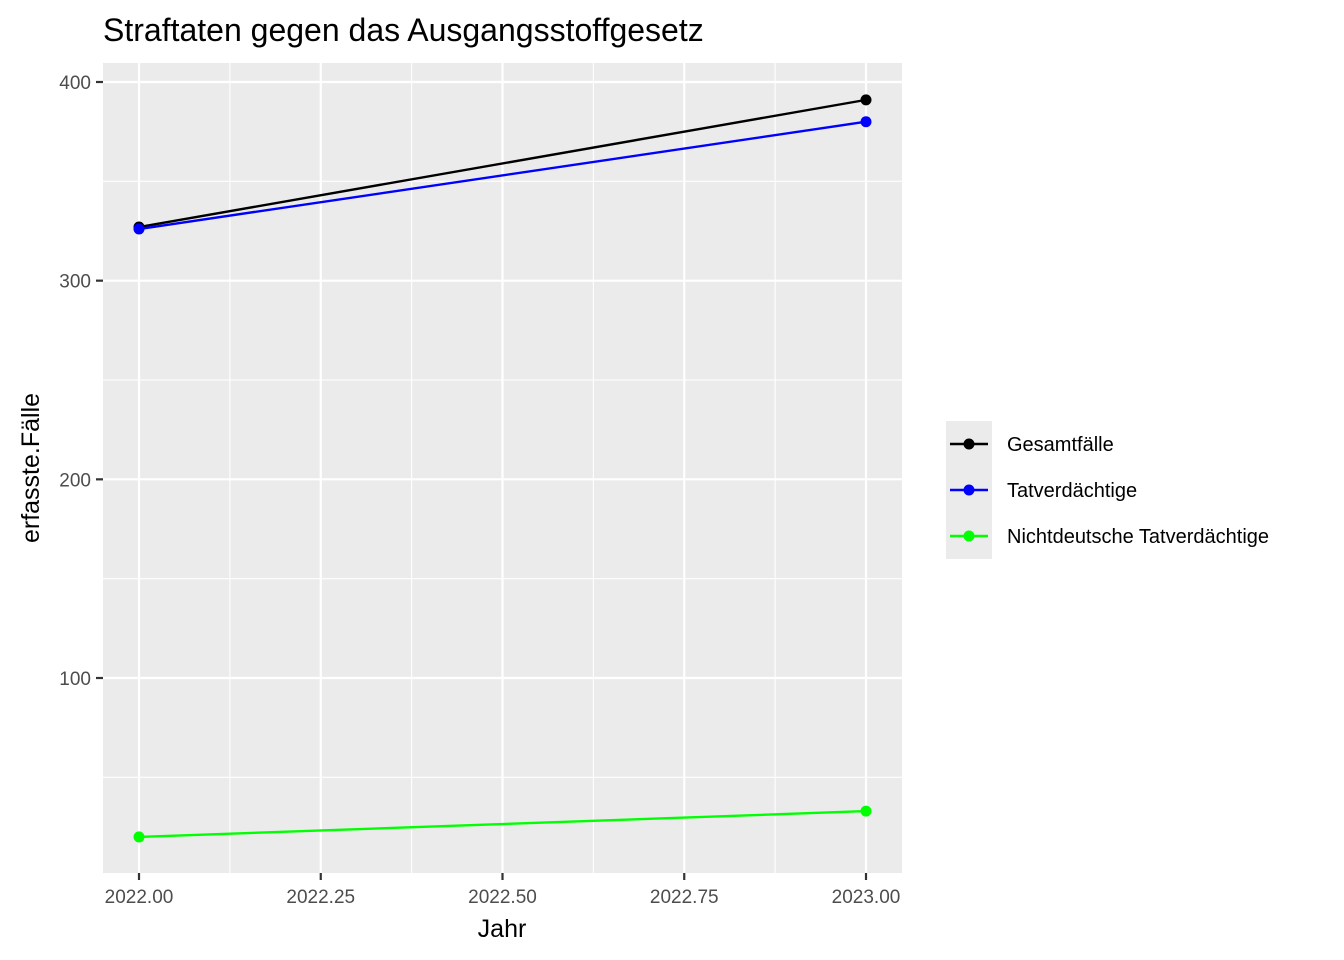 The width and height of the screenshot is (1344, 960). Describe the element at coordinates (75, 679) in the screenshot. I see `y-tick-label: 100` at that location.